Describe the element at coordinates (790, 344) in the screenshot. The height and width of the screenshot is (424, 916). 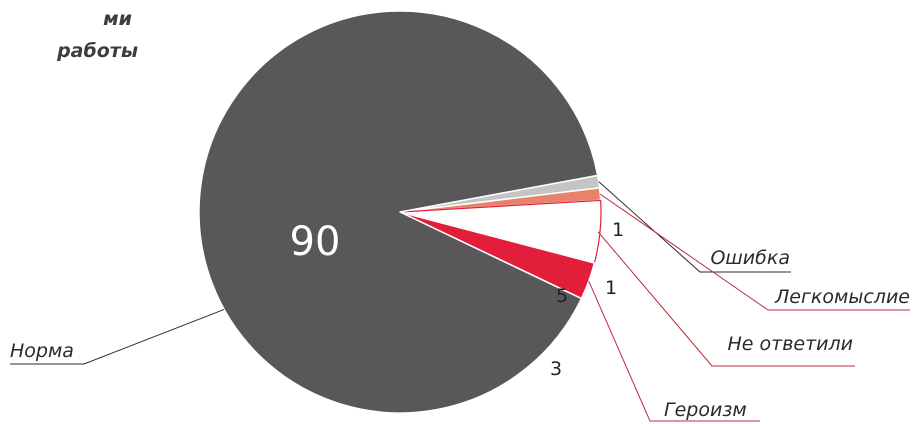
I see `category-label-2: Не ответили` at that location.